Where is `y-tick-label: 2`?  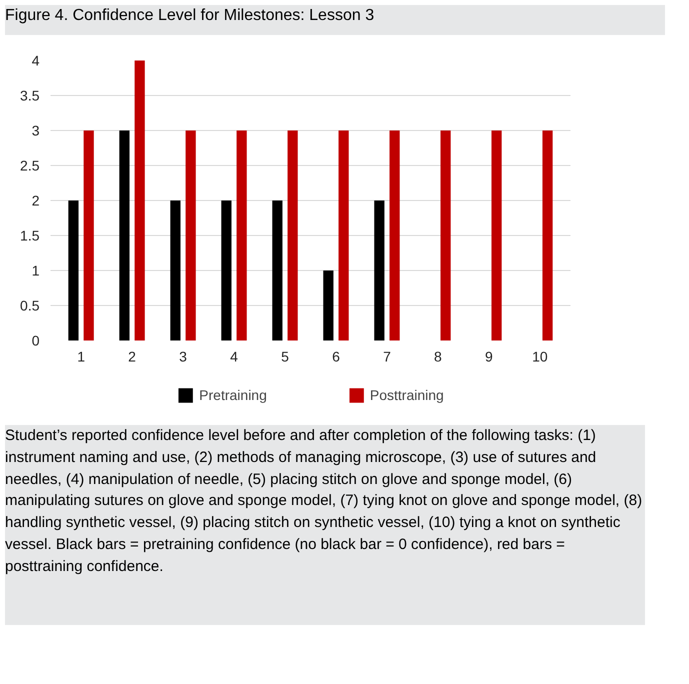 y-tick-label: 2 is located at coordinates (36, 200).